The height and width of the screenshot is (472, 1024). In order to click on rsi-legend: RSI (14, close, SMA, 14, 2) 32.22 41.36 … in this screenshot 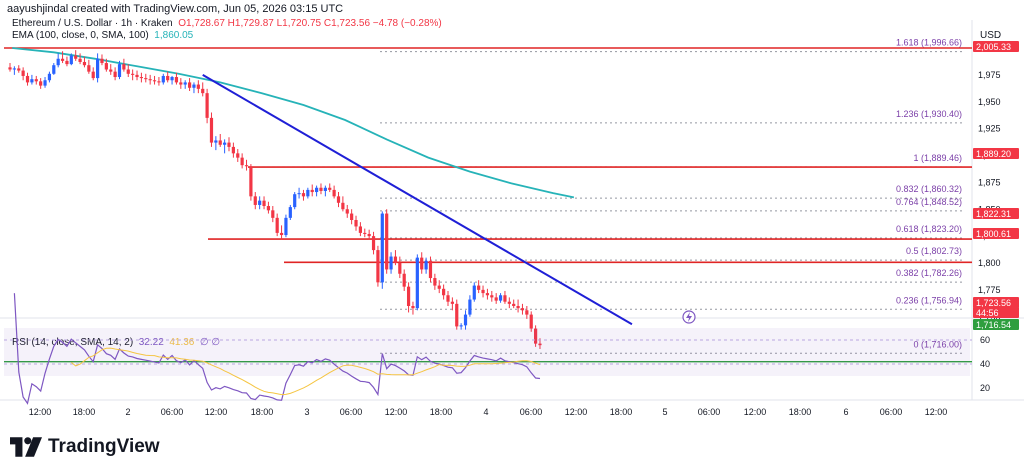, I will do `click(116, 342)`.